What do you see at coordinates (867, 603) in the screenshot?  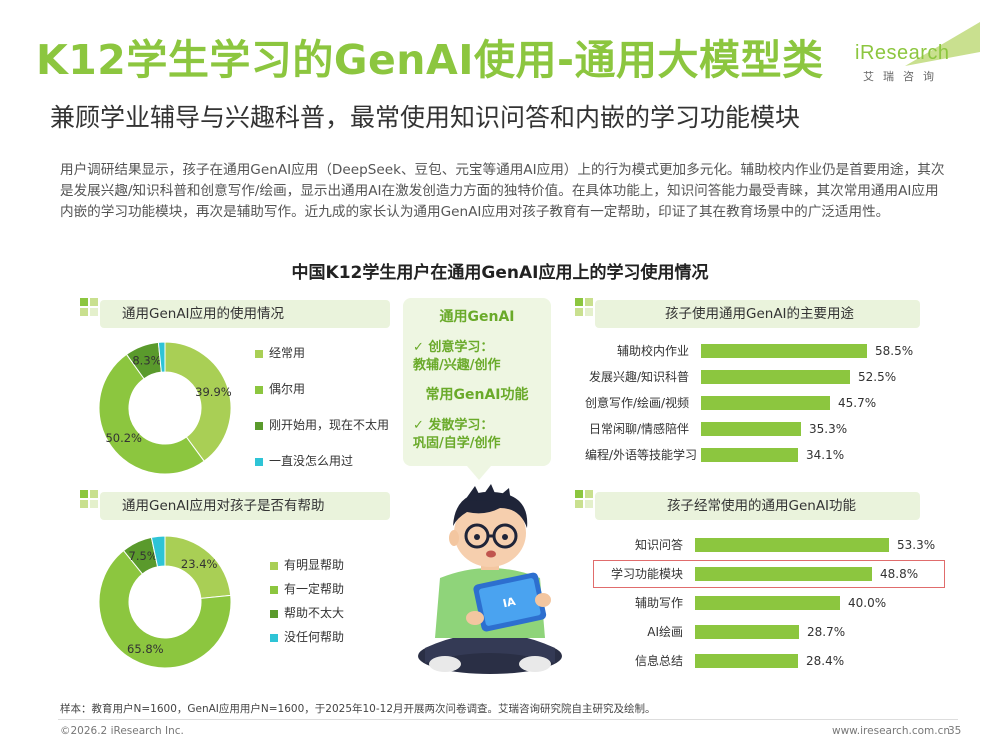 I see `bar-value-label: 40.0%` at bounding box center [867, 603].